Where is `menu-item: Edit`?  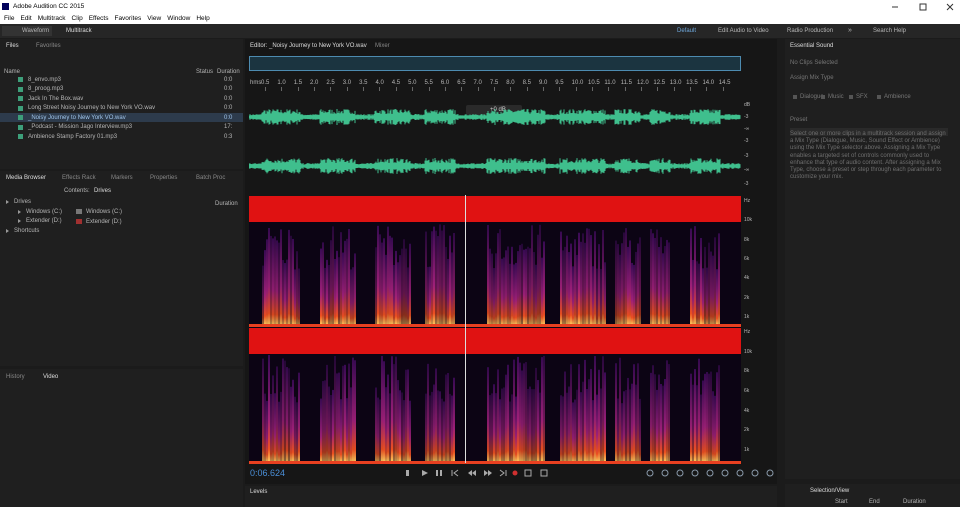 menu-item: Edit is located at coordinates (26, 18).